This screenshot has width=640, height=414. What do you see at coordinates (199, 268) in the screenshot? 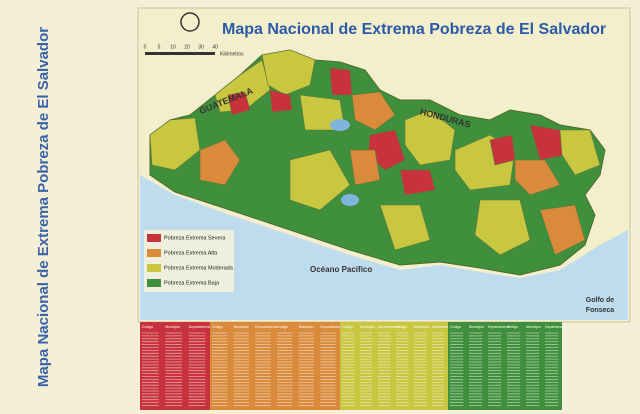
I see `legend-label: Pobreza Extrema Moderada` at bounding box center [199, 268].